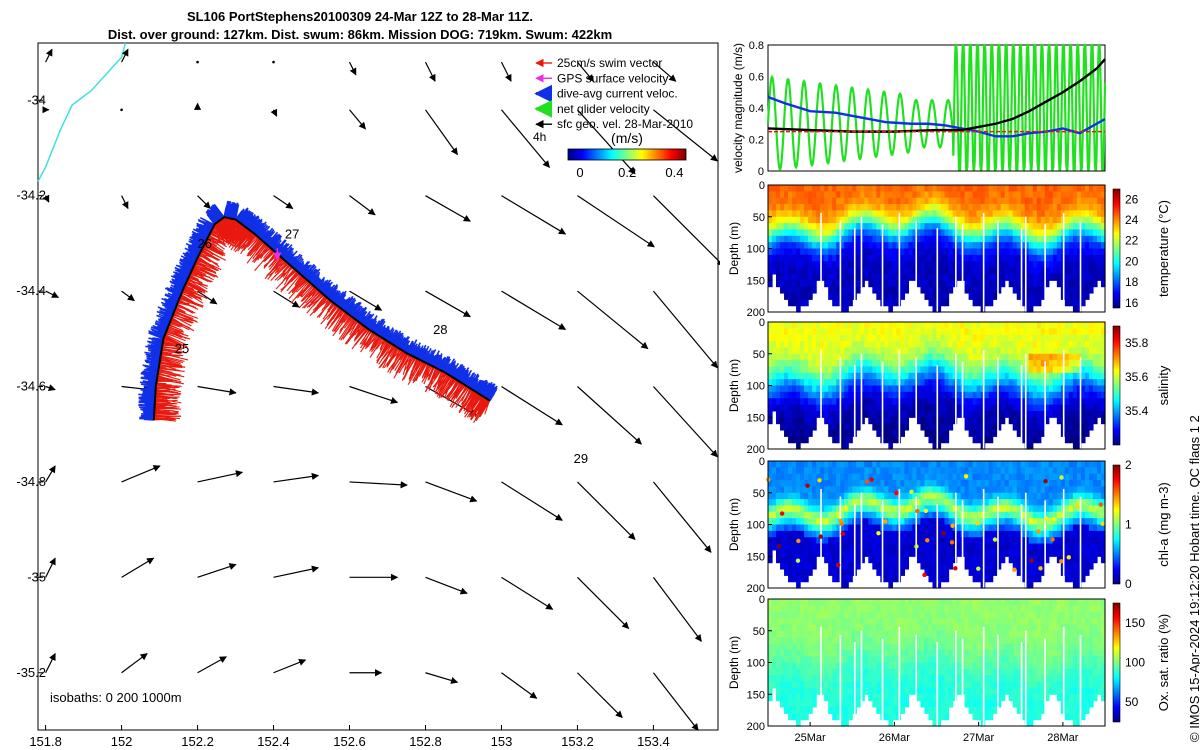  What do you see at coordinates (217, 570) in the screenshot?
I see `current-arrow` at bounding box center [217, 570].